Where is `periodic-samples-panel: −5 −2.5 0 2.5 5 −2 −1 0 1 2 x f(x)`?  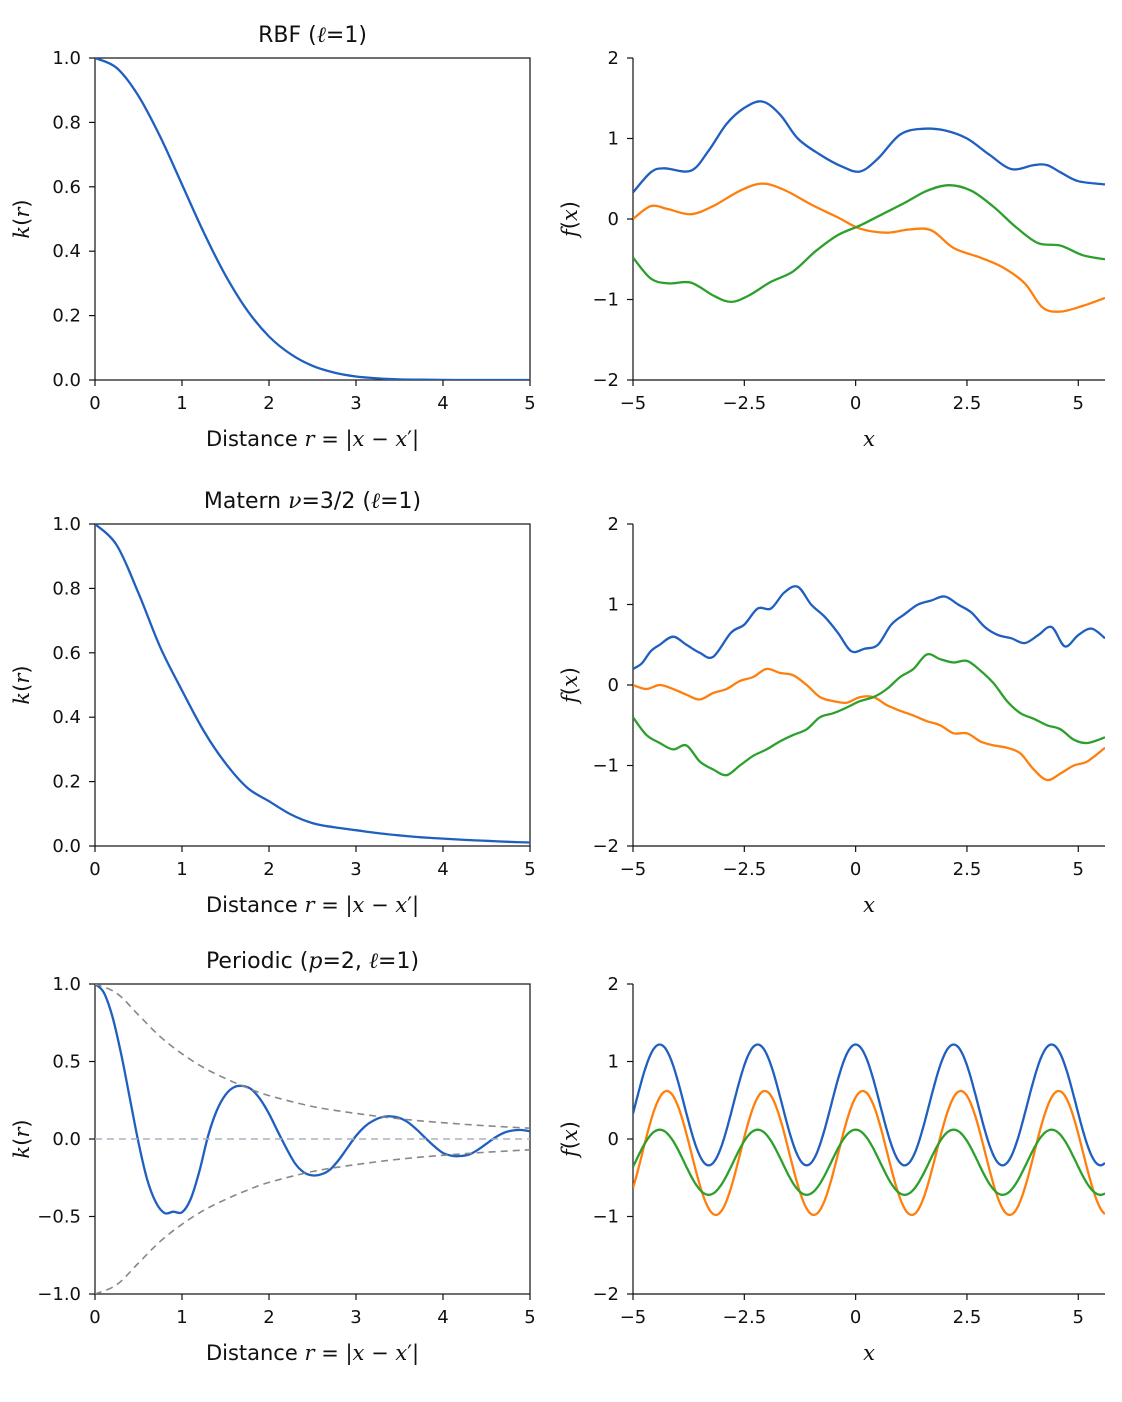
periodic-samples-panel: −5 −2.5 0 2.5 5 −2 −1 0 1 2 x f(x) is located at coordinates (831, 1169).